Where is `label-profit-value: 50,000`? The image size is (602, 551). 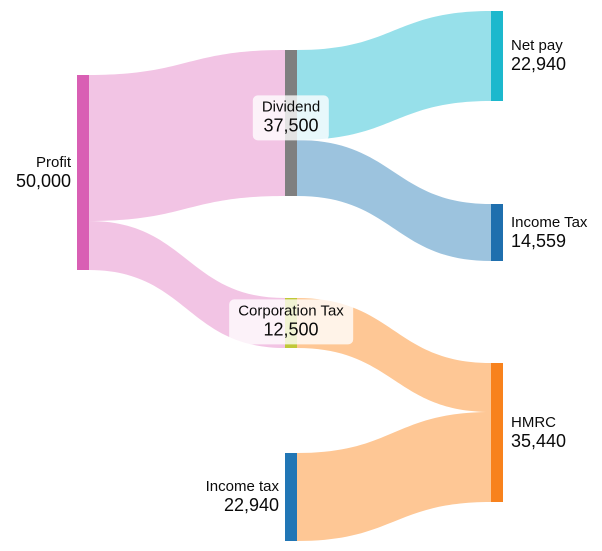
label-profit-value: 50,000 is located at coordinates (43, 180).